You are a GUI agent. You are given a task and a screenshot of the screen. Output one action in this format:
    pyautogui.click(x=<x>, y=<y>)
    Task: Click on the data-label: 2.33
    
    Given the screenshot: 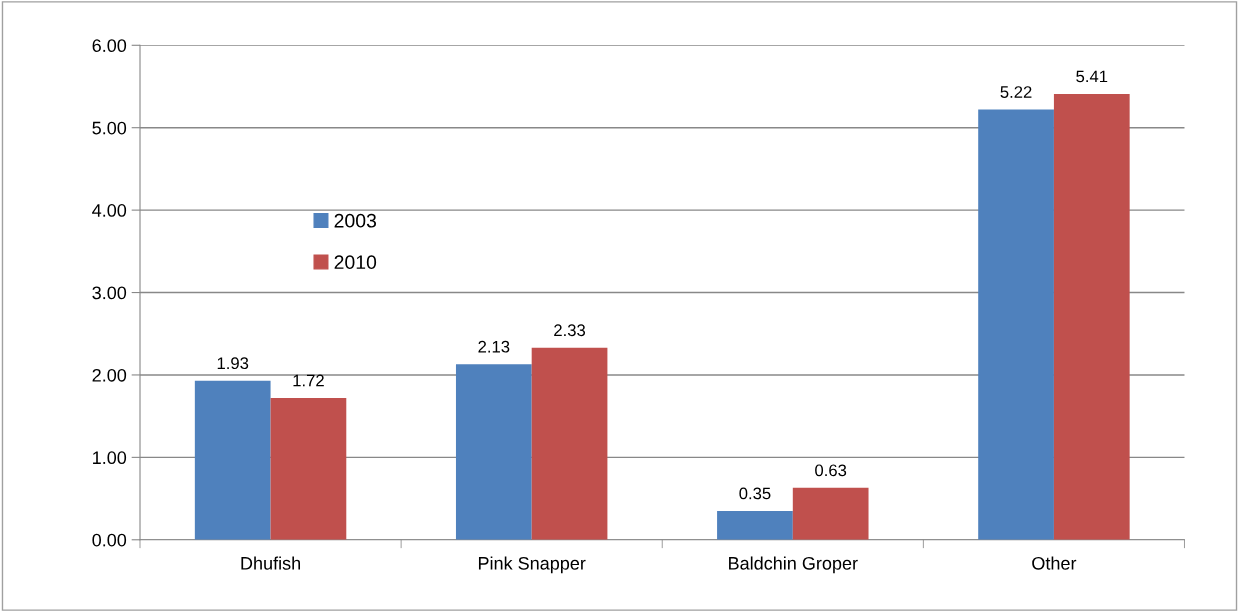 What is the action you would take?
    pyautogui.click(x=570, y=330)
    